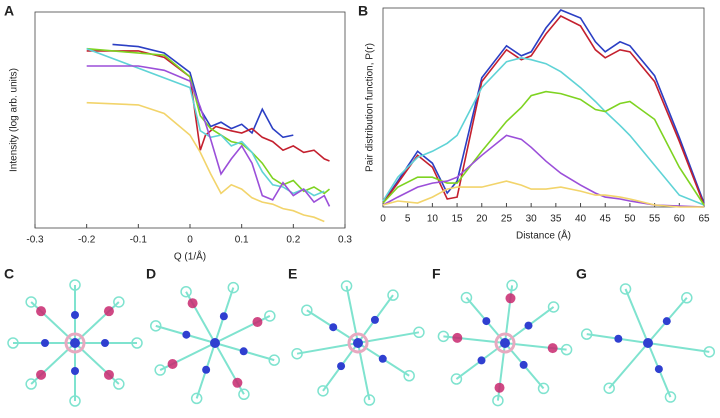 This screenshot has height=418, width=720. I want to click on x-tick-label: 30, so click(532, 219).